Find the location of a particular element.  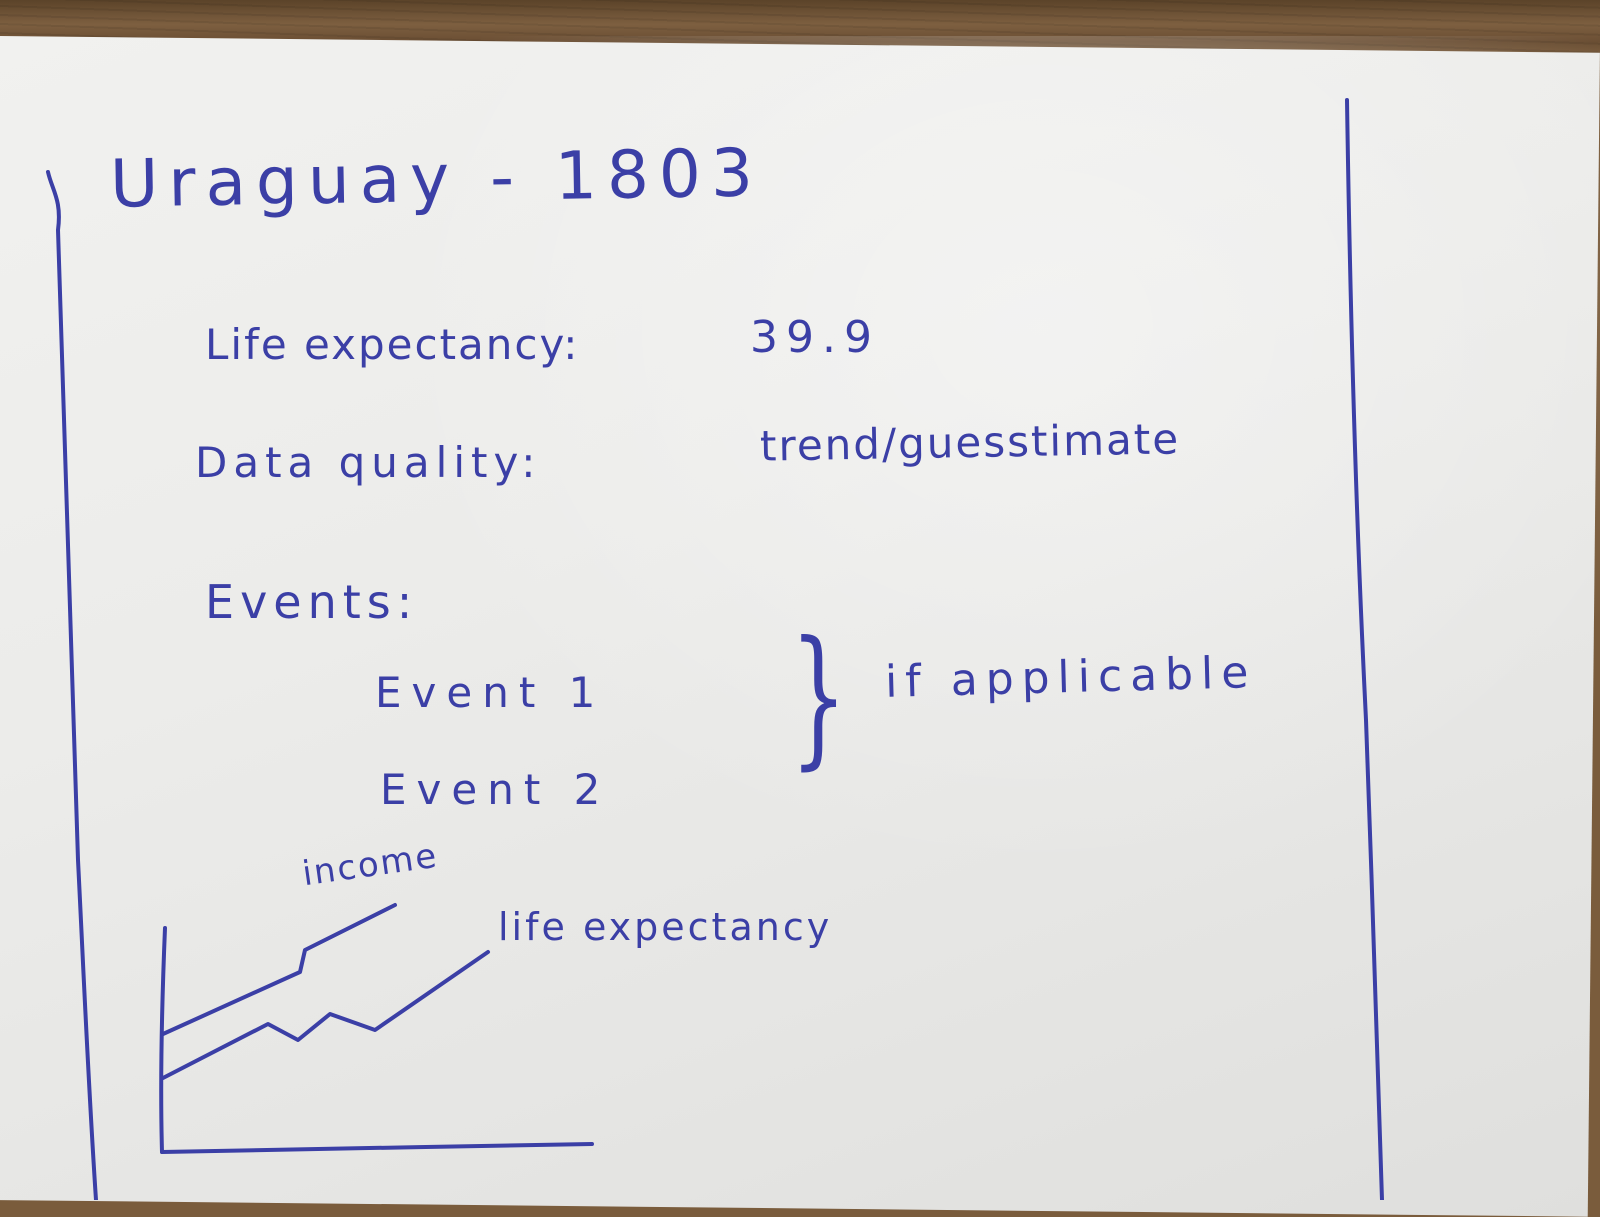

data-quality-label: Data quality: is located at coordinates (368, 462).